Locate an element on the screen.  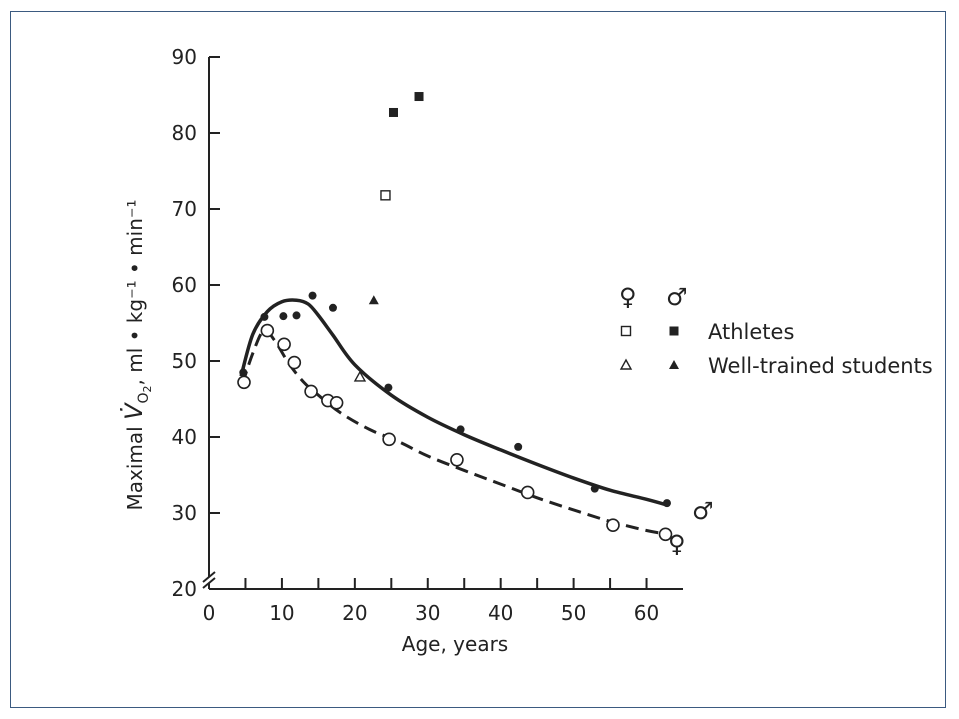
x-tick-label: 50 is located at coordinates (573, 613).